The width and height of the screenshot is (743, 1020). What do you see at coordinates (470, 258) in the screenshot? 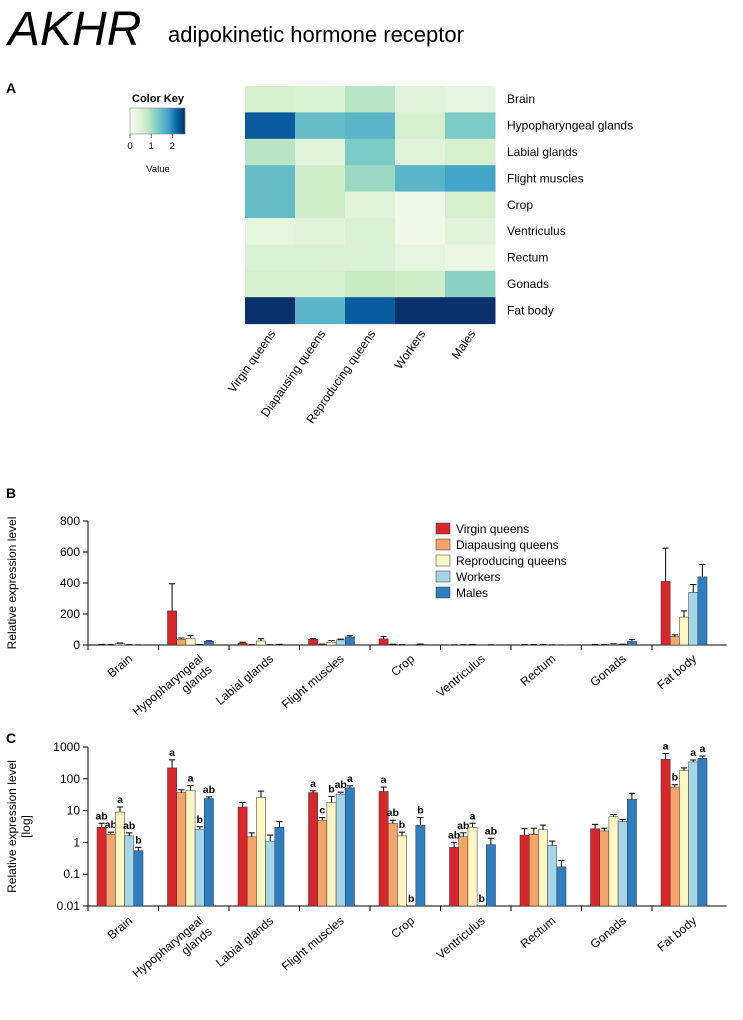
I see `heatmap-cell-rectum-males` at bounding box center [470, 258].